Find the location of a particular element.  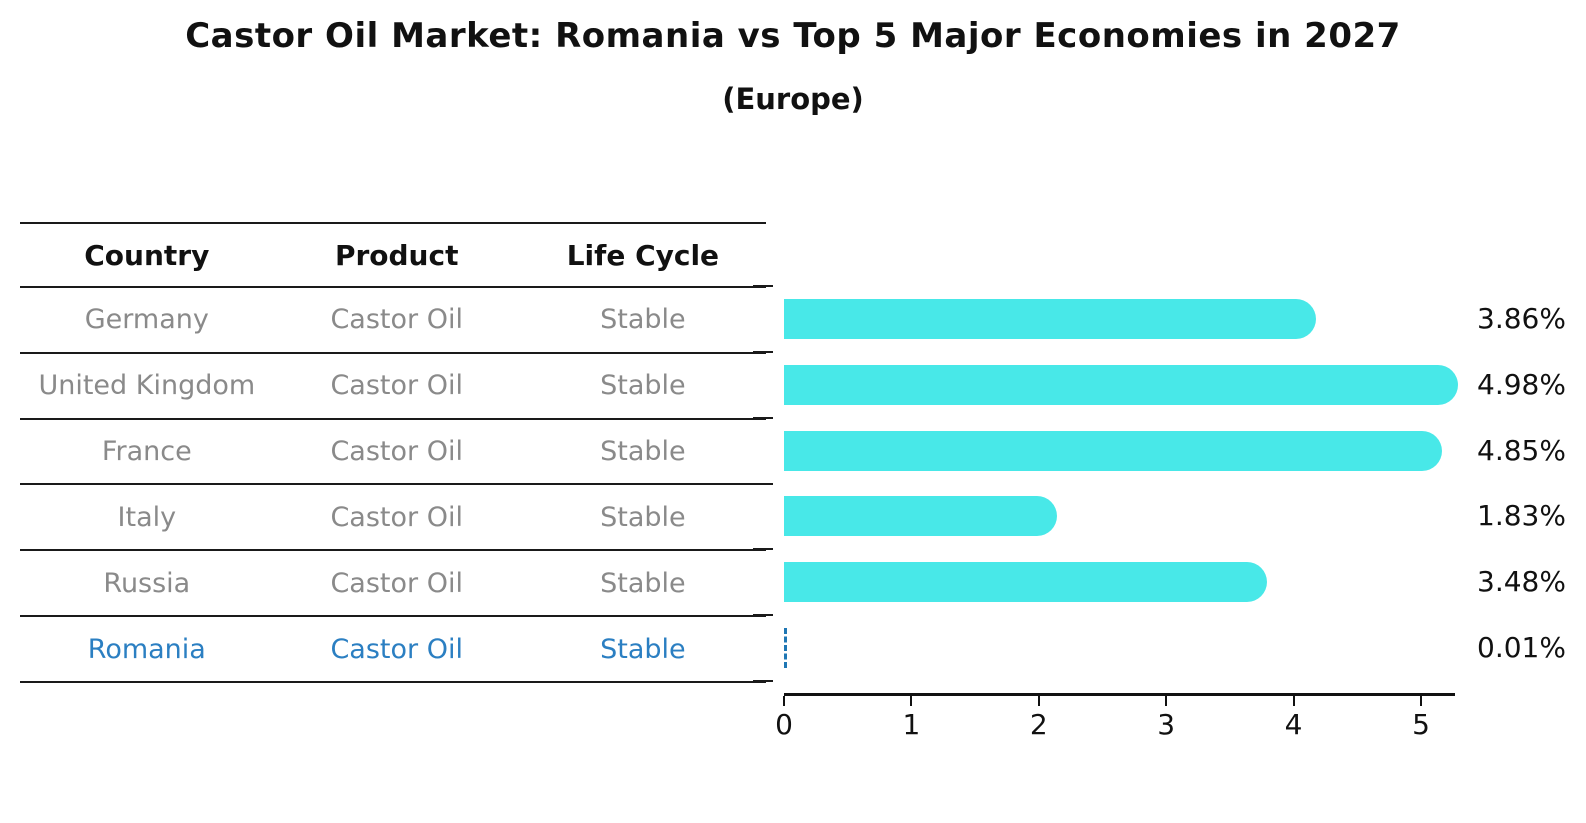

table-header-row: Country Product Life Cycle is located at coordinates (393, 256).